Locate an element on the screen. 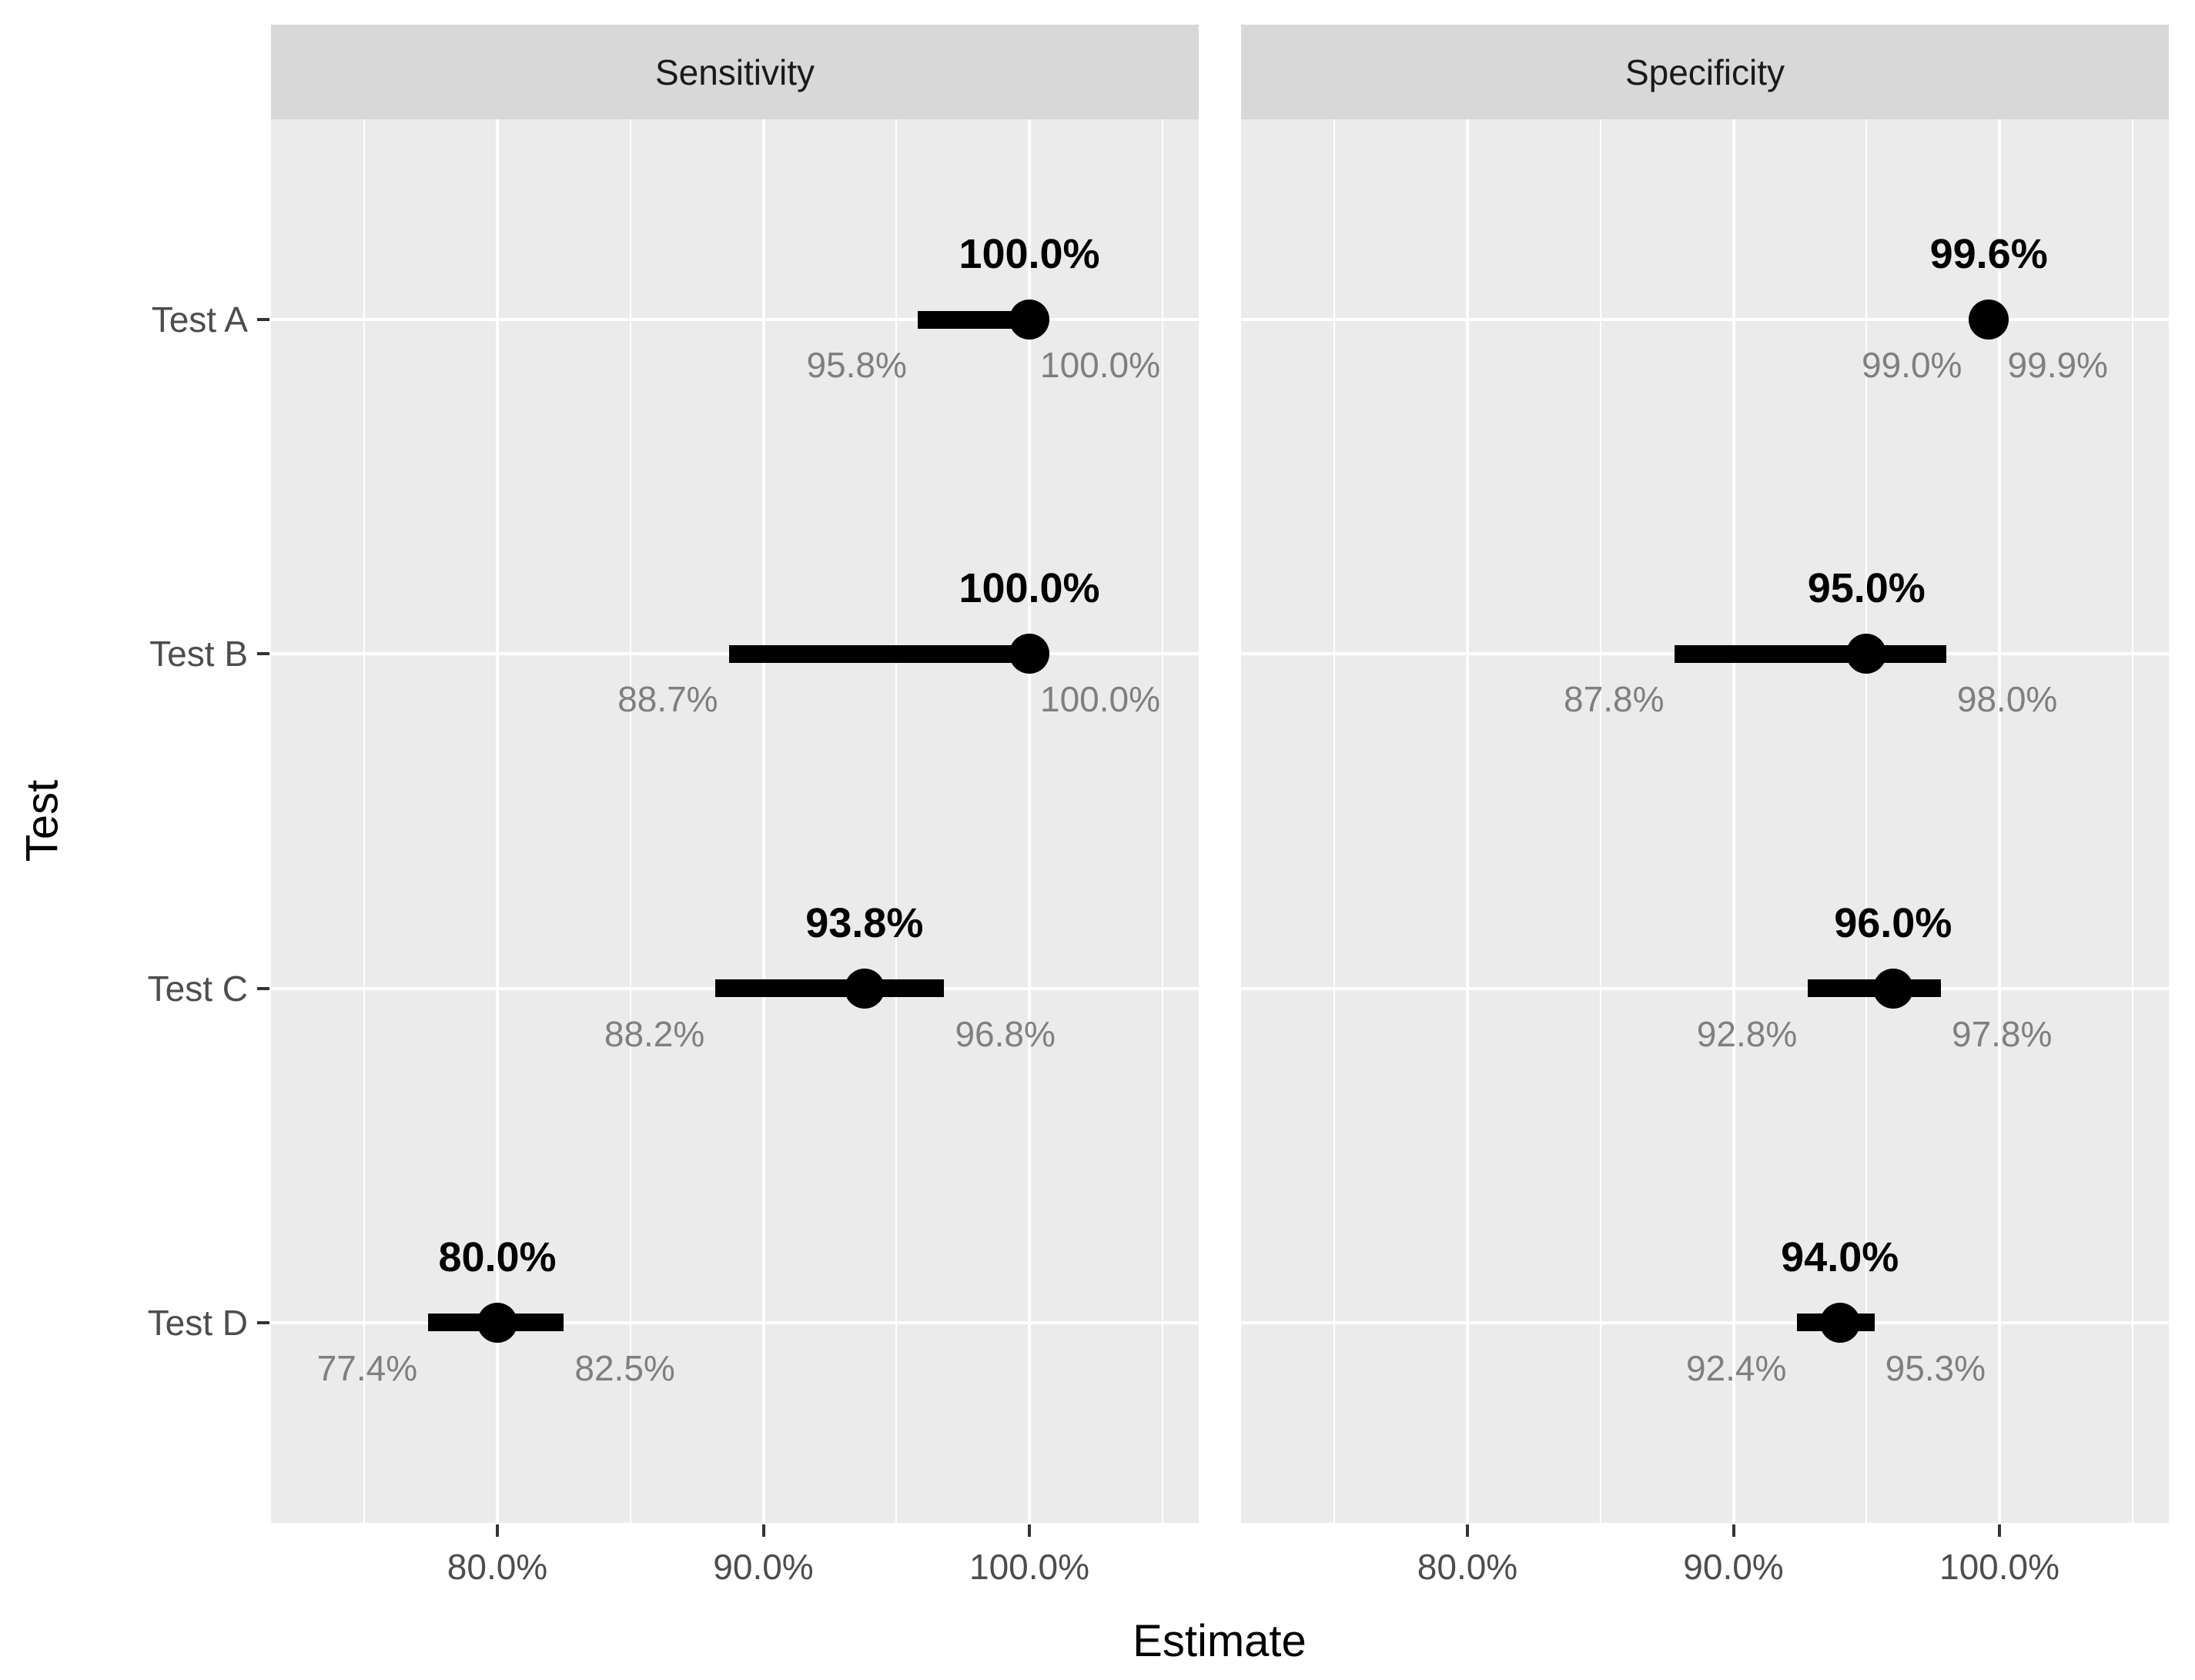 The width and height of the screenshot is (2195, 1680). y-axis-tick-label: Test A is located at coordinates (200, 320).